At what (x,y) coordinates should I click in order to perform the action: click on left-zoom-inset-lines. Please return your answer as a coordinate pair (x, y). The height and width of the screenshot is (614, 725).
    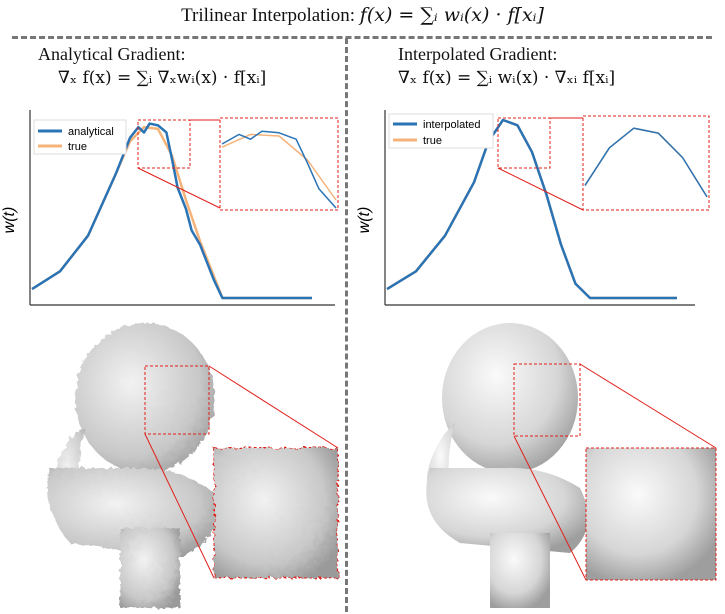
    Looking at the image, I should click on (279, 169).